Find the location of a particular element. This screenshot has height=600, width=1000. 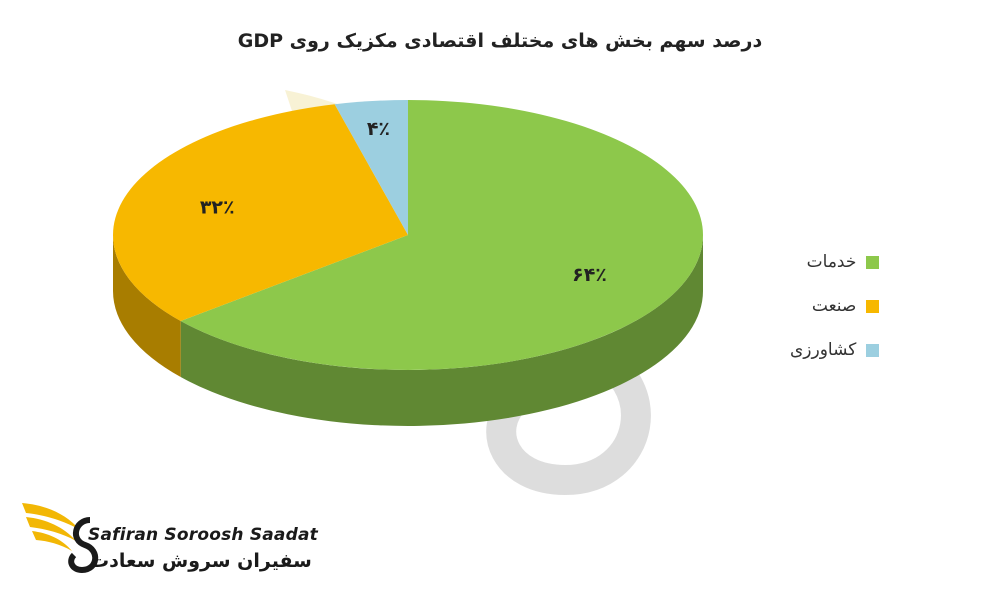

wing-icon is located at coordinates (60, 538).